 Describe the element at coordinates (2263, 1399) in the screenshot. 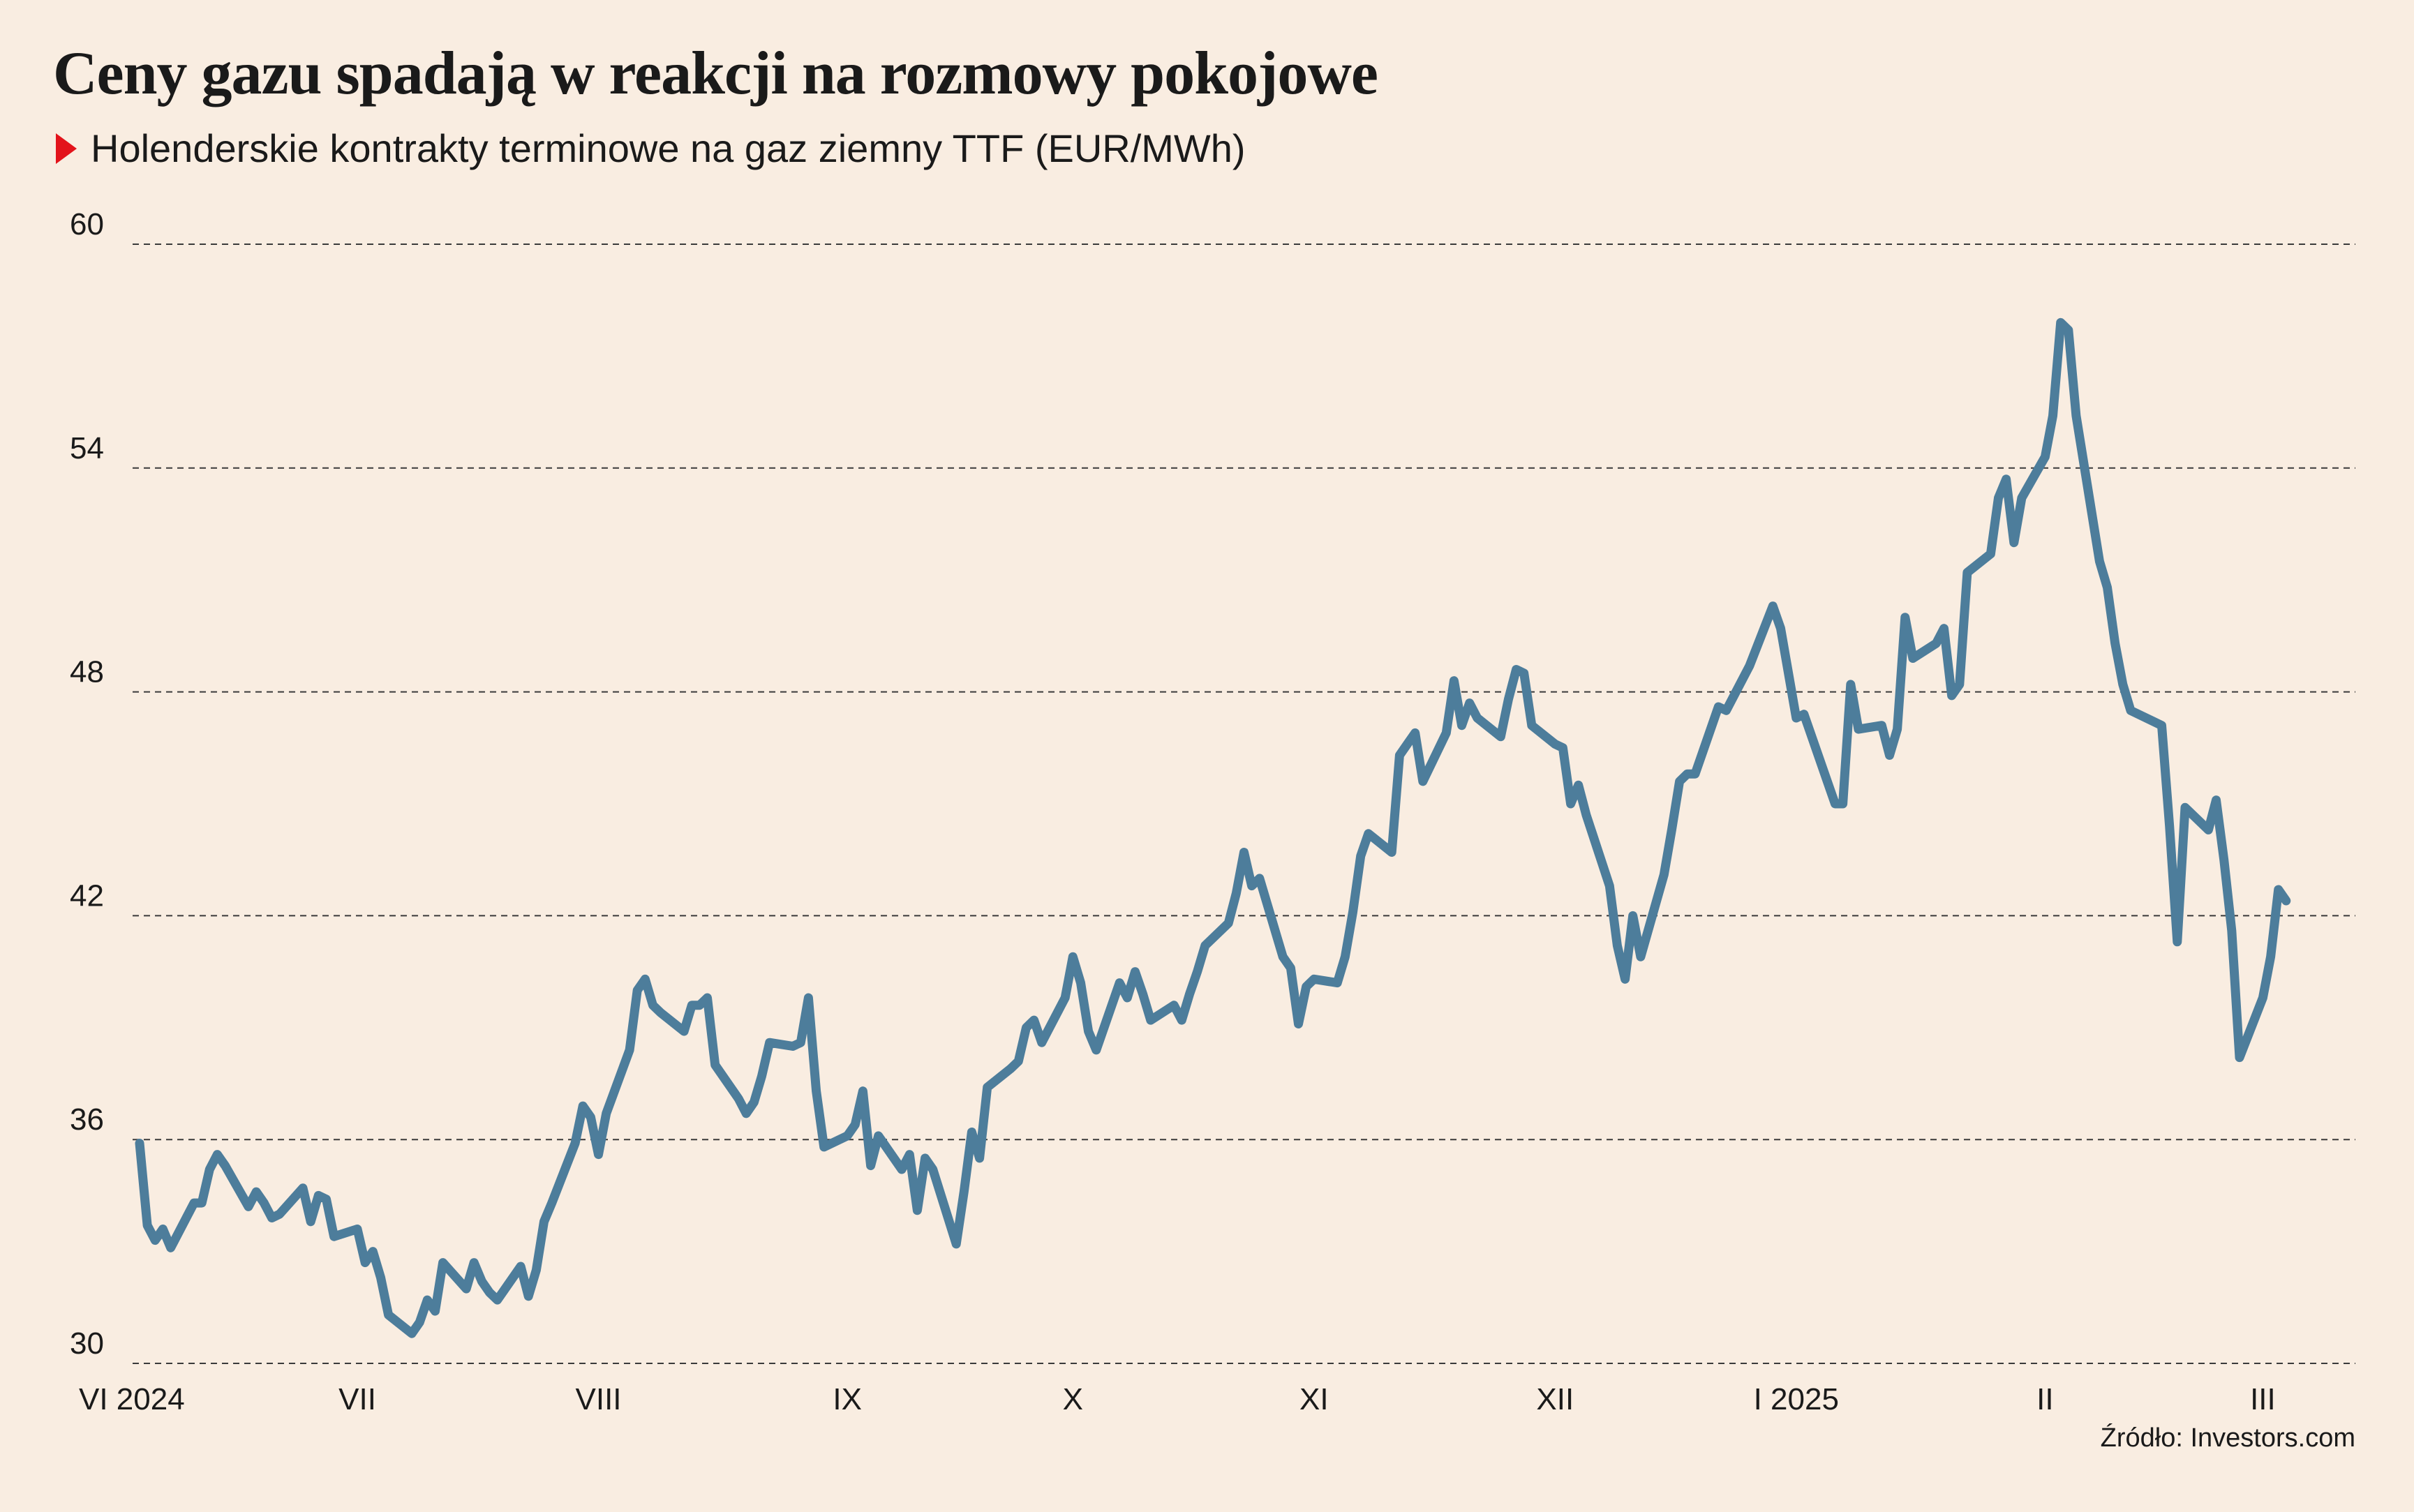

I see `x-tick-label-10: III` at that location.